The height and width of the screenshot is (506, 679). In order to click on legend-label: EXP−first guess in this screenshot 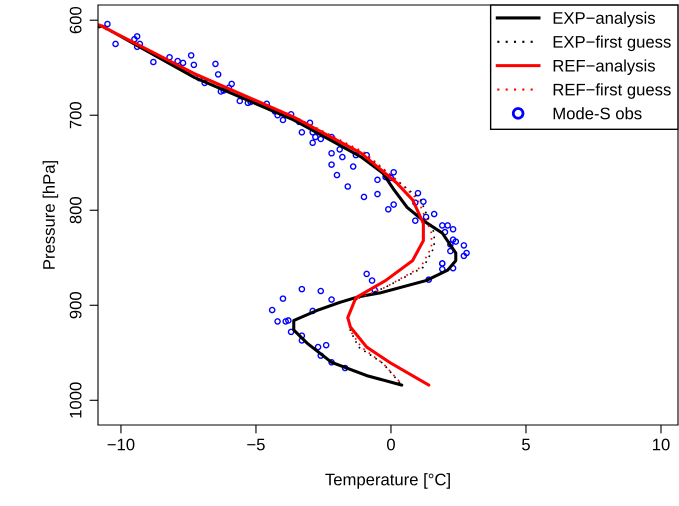, I will do `click(612, 44)`.